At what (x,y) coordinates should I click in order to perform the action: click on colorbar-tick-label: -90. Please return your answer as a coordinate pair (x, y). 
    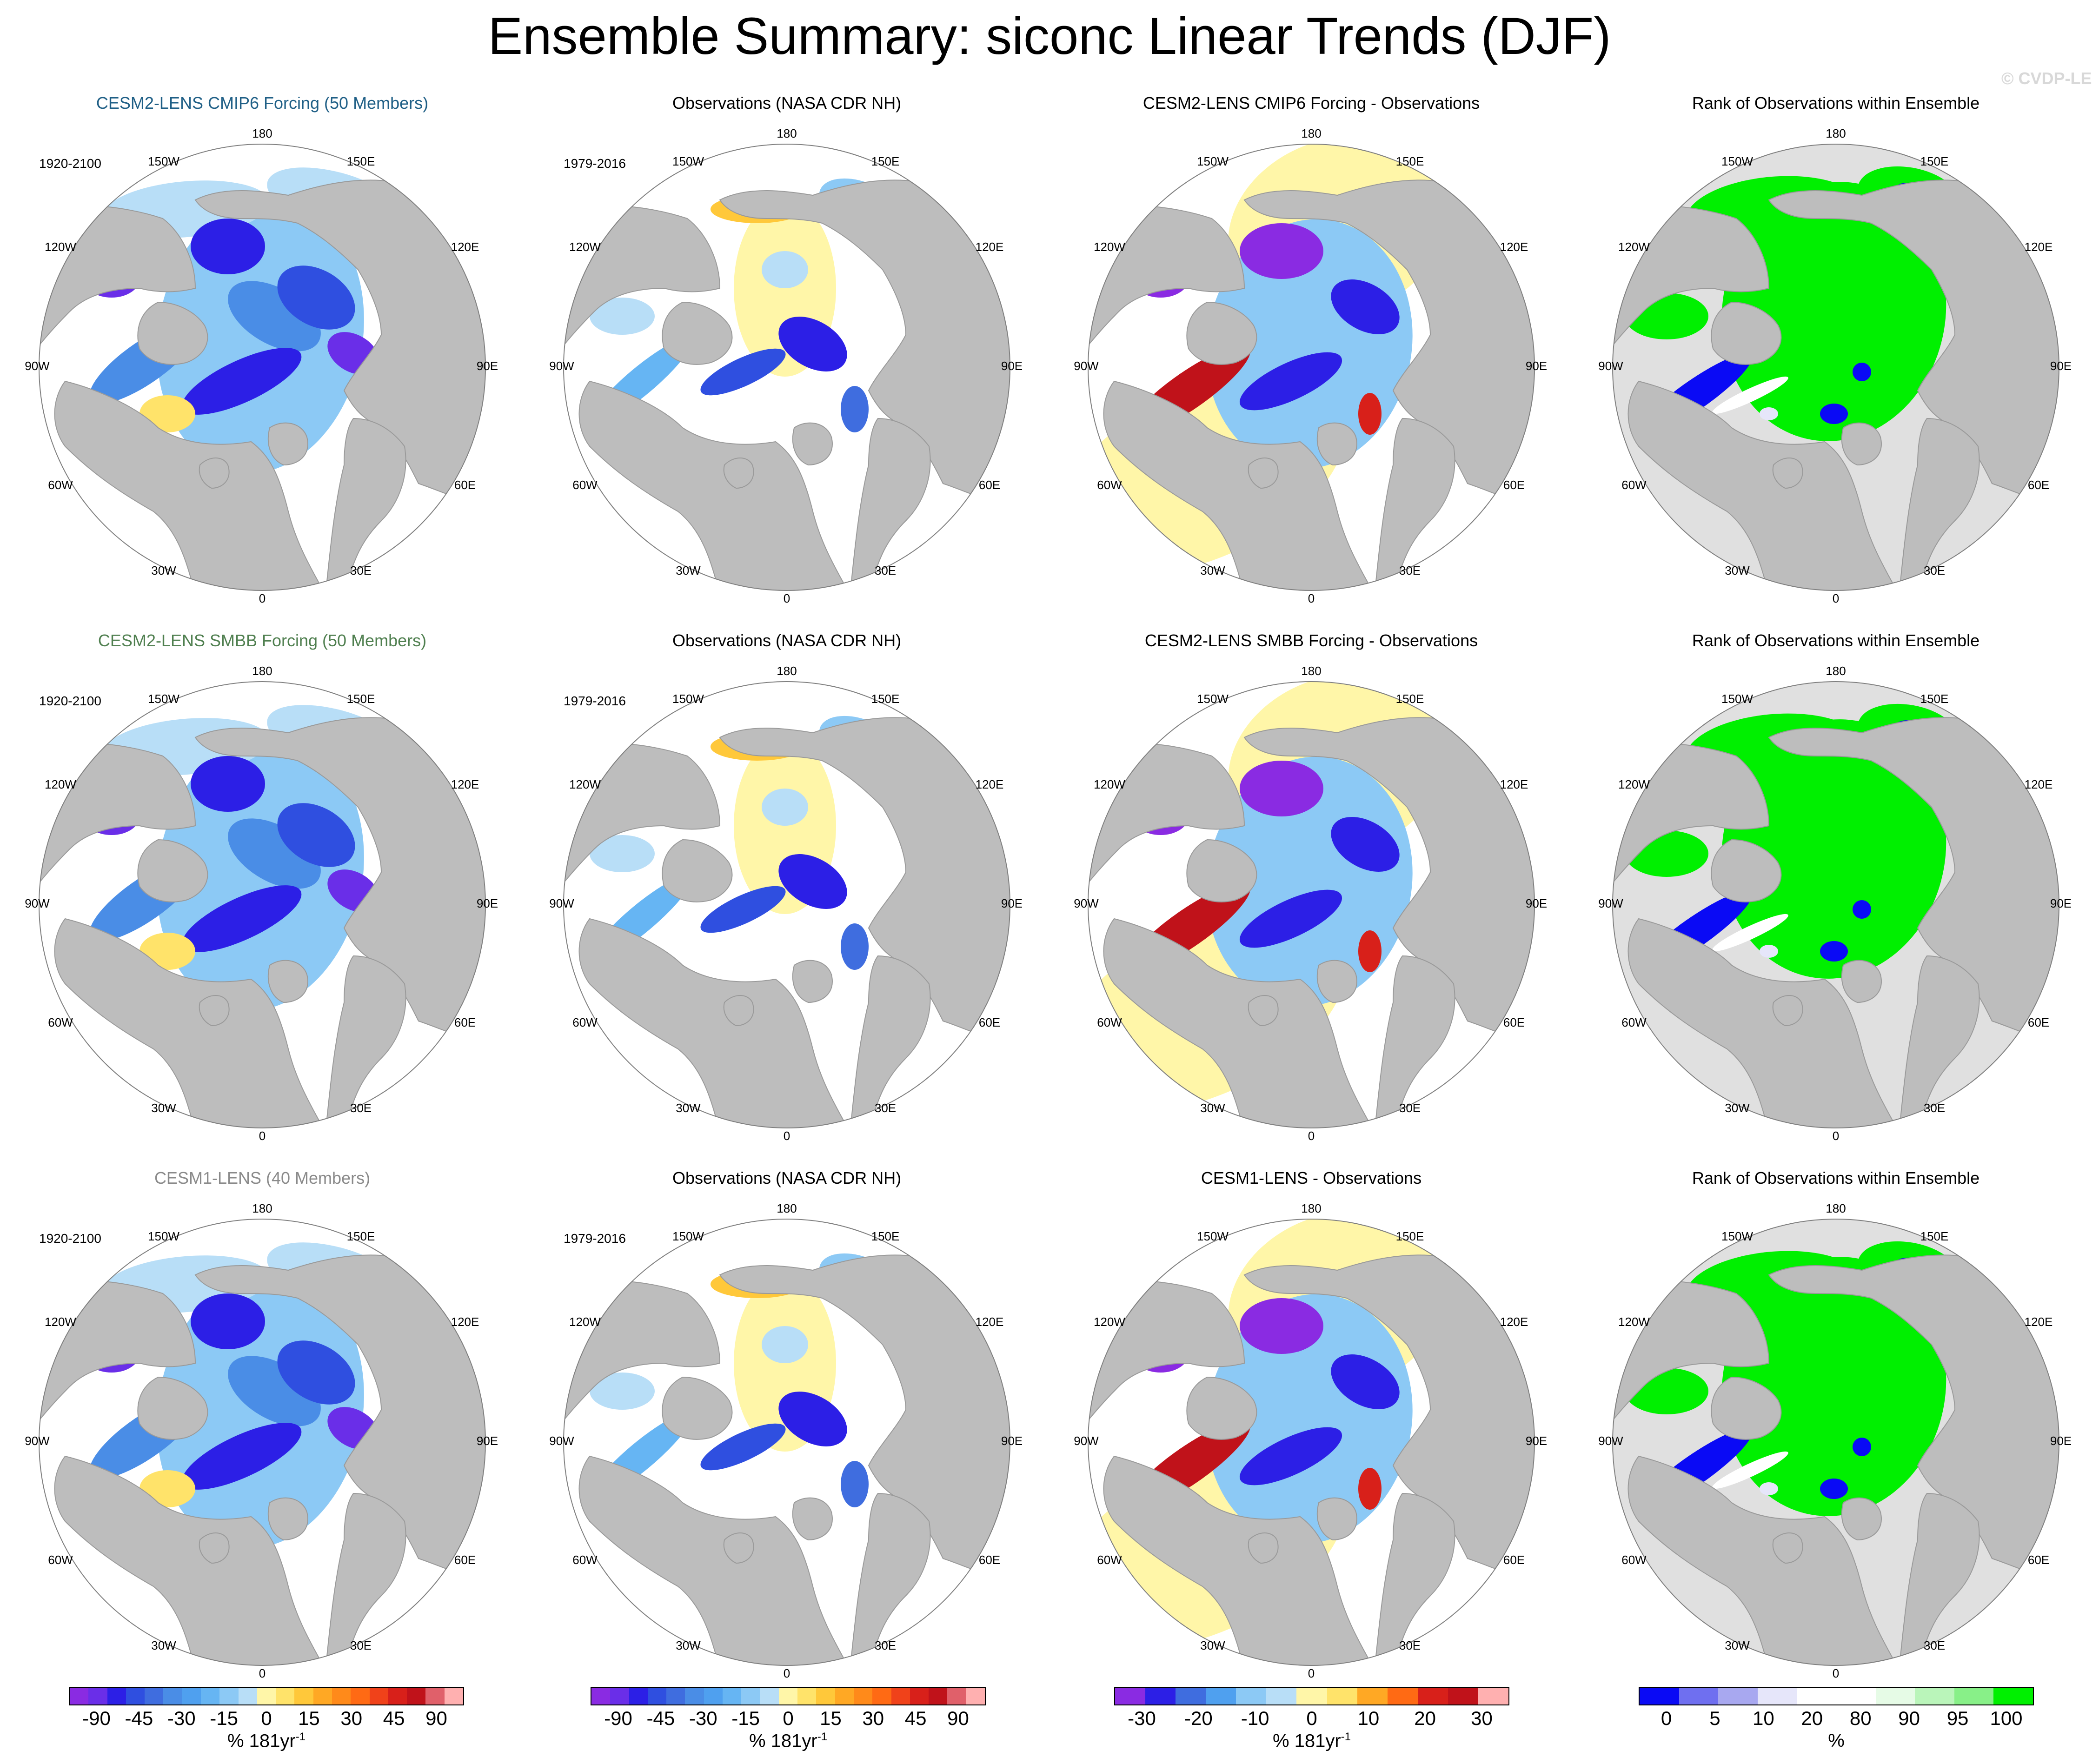
    Looking at the image, I should click on (618, 1718).